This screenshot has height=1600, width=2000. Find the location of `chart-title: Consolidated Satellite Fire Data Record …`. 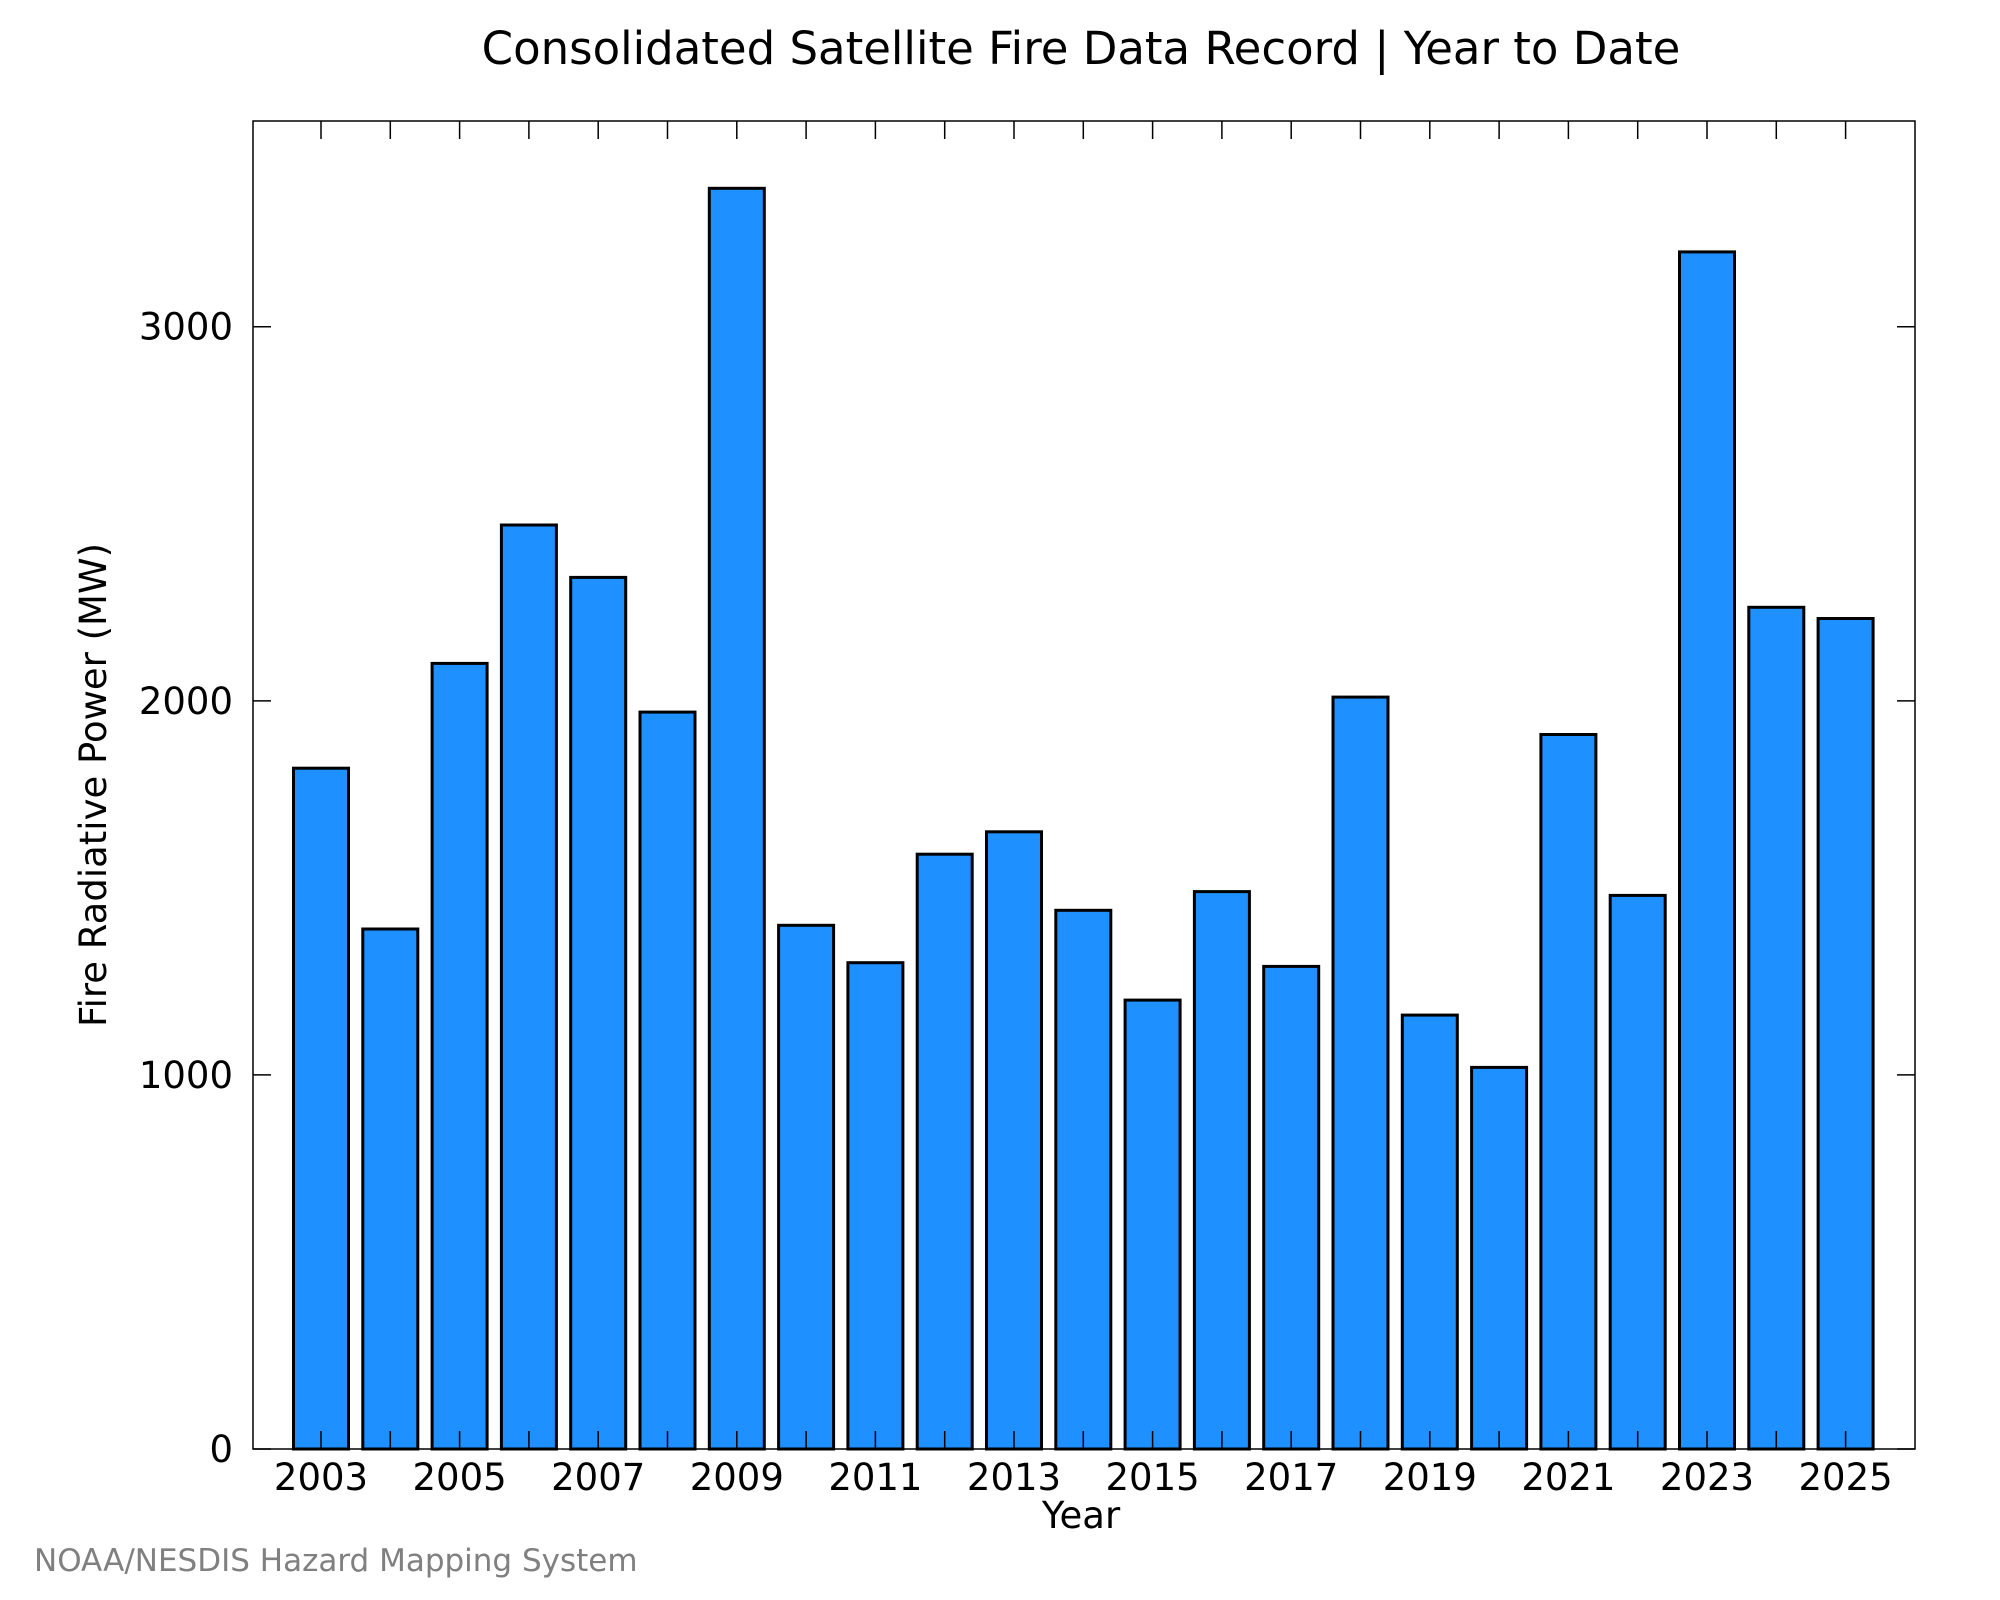

chart-title: Consolidated Satellite Fire Data Record … is located at coordinates (1081, 48).